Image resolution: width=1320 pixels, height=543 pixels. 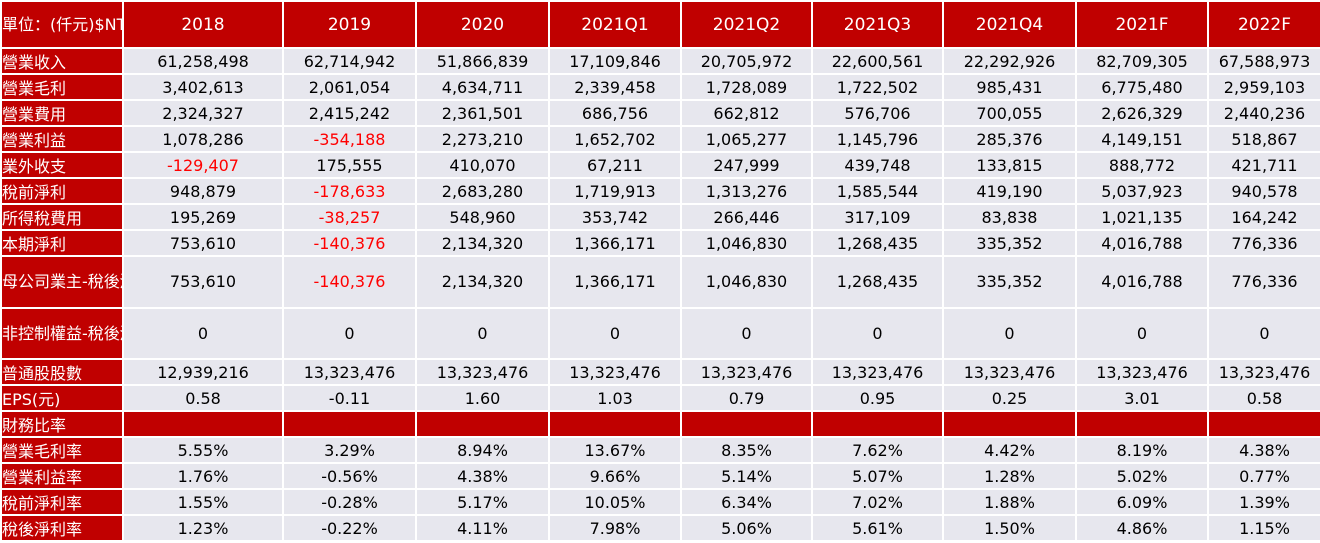 I want to click on table-cell: 6.34%, so click(x=746, y=502).